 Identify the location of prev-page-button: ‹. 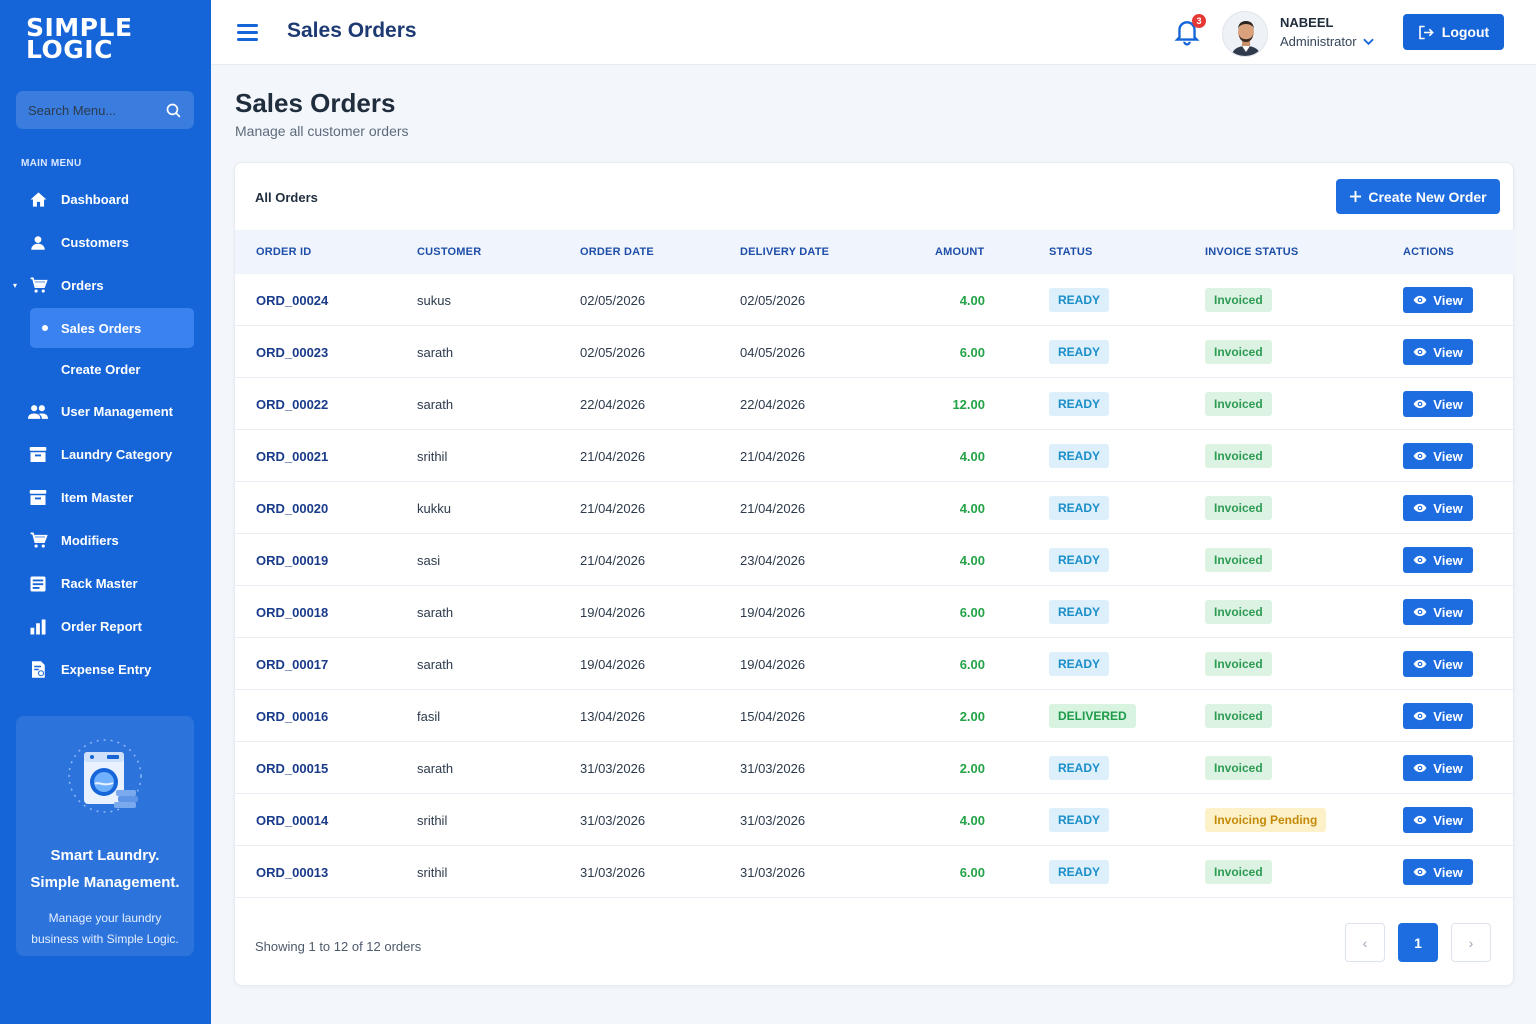
(1365, 942).